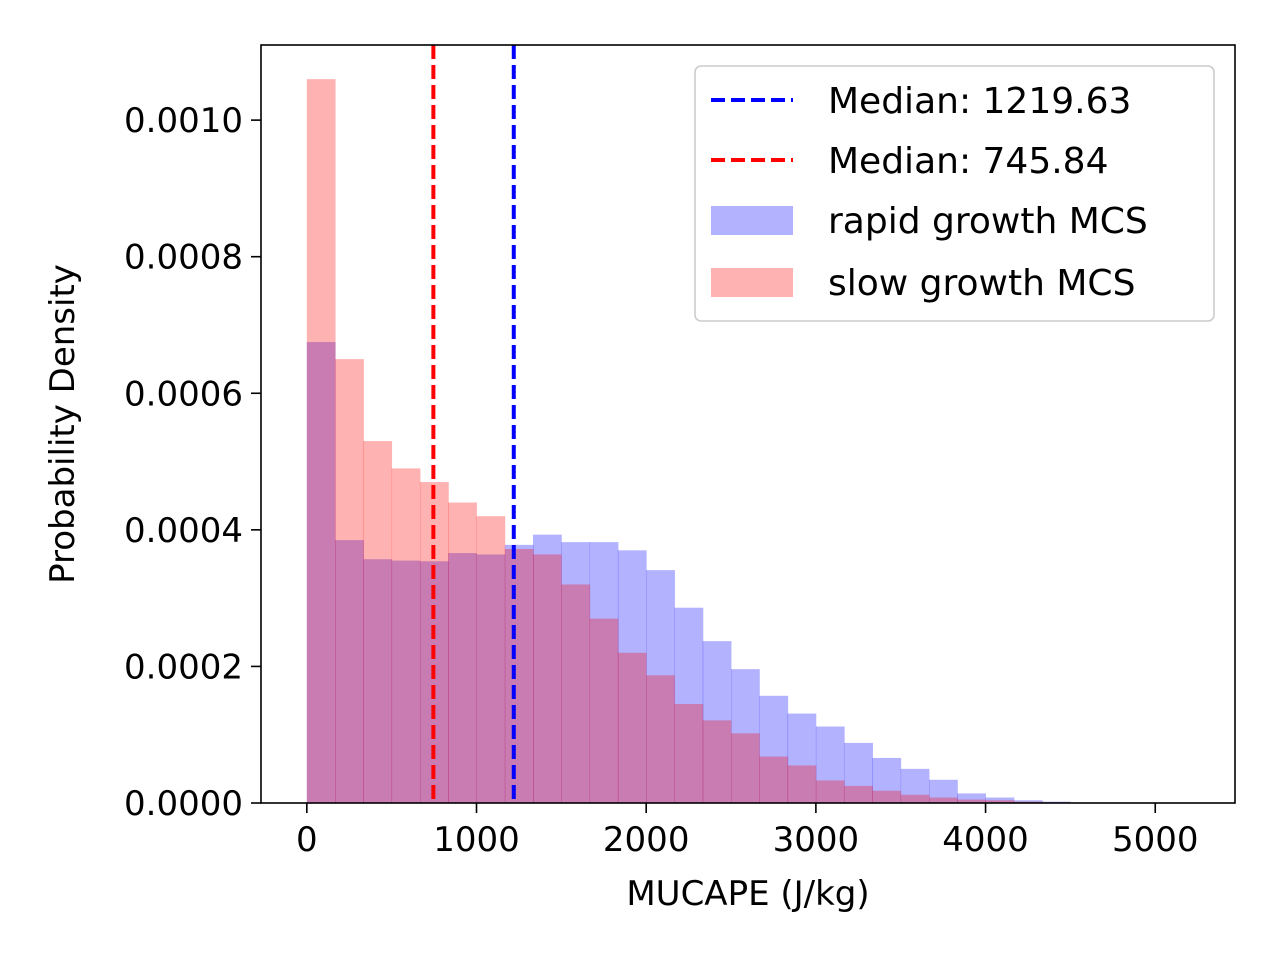 The width and height of the screenshot is (1280, 960). What do you see at coordinates (979, 101) in the screenshot?
I see `legend-label: Median: 1219.63` at bounding box center [979, 101].